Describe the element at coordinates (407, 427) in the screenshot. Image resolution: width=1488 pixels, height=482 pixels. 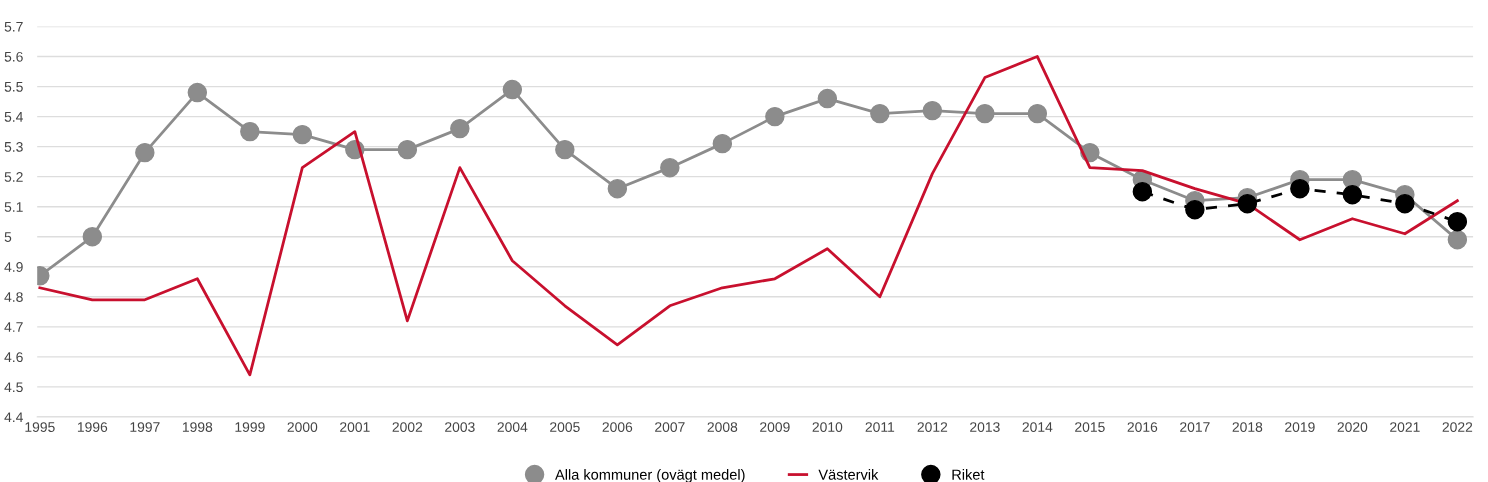
I see `x-tick-label: 2002` at that location.